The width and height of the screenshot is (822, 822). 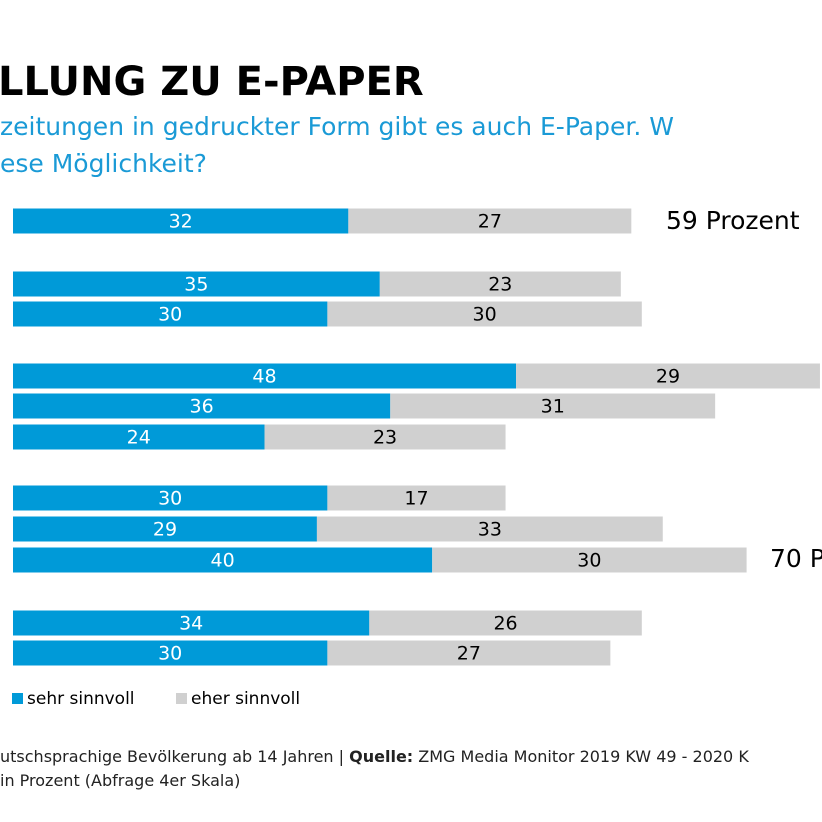 I want to click on value-label: 31, so click(x=553, y=407).